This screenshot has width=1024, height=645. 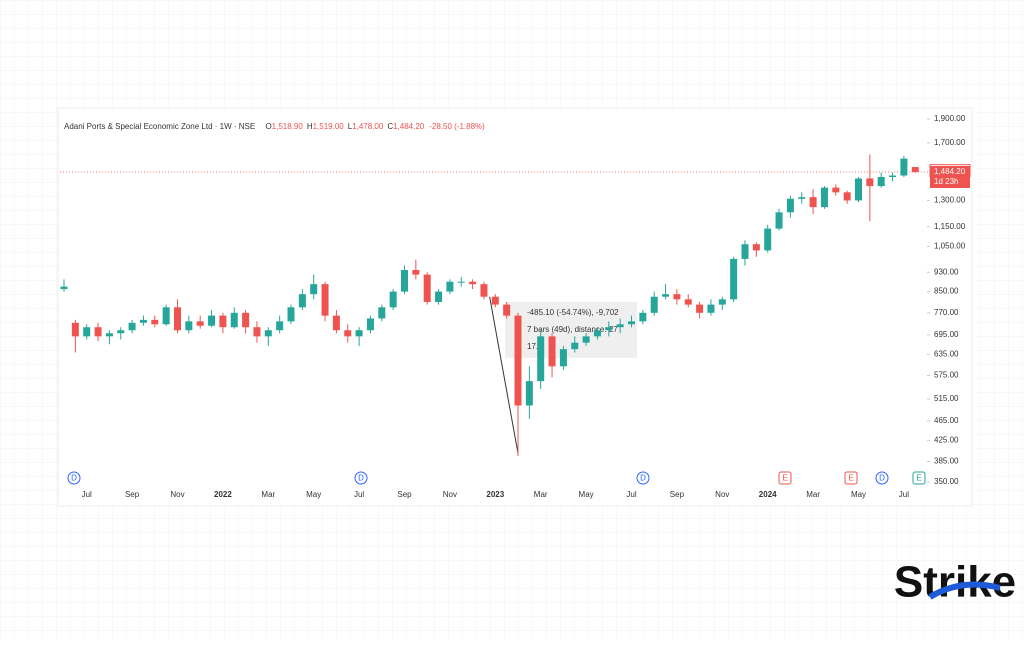 I want to click on y-tick-label: 770.00, so click(x=946, y=312).